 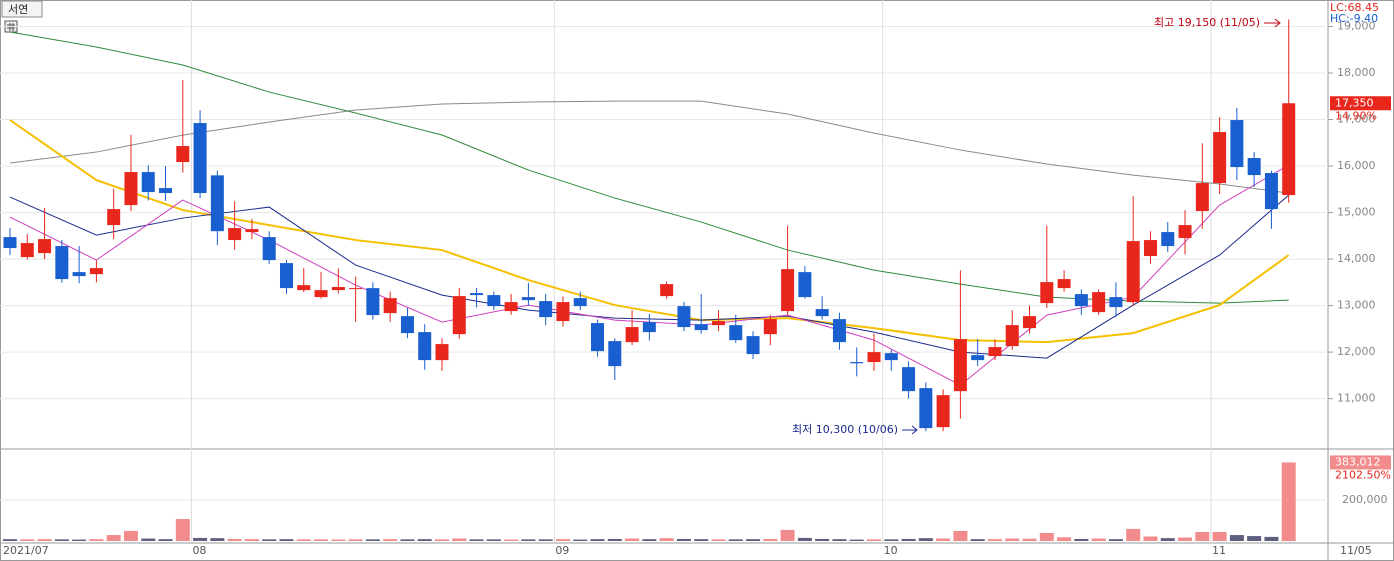 I want to click on y-tick-label: 11,000, so click(x=1356, y=398).